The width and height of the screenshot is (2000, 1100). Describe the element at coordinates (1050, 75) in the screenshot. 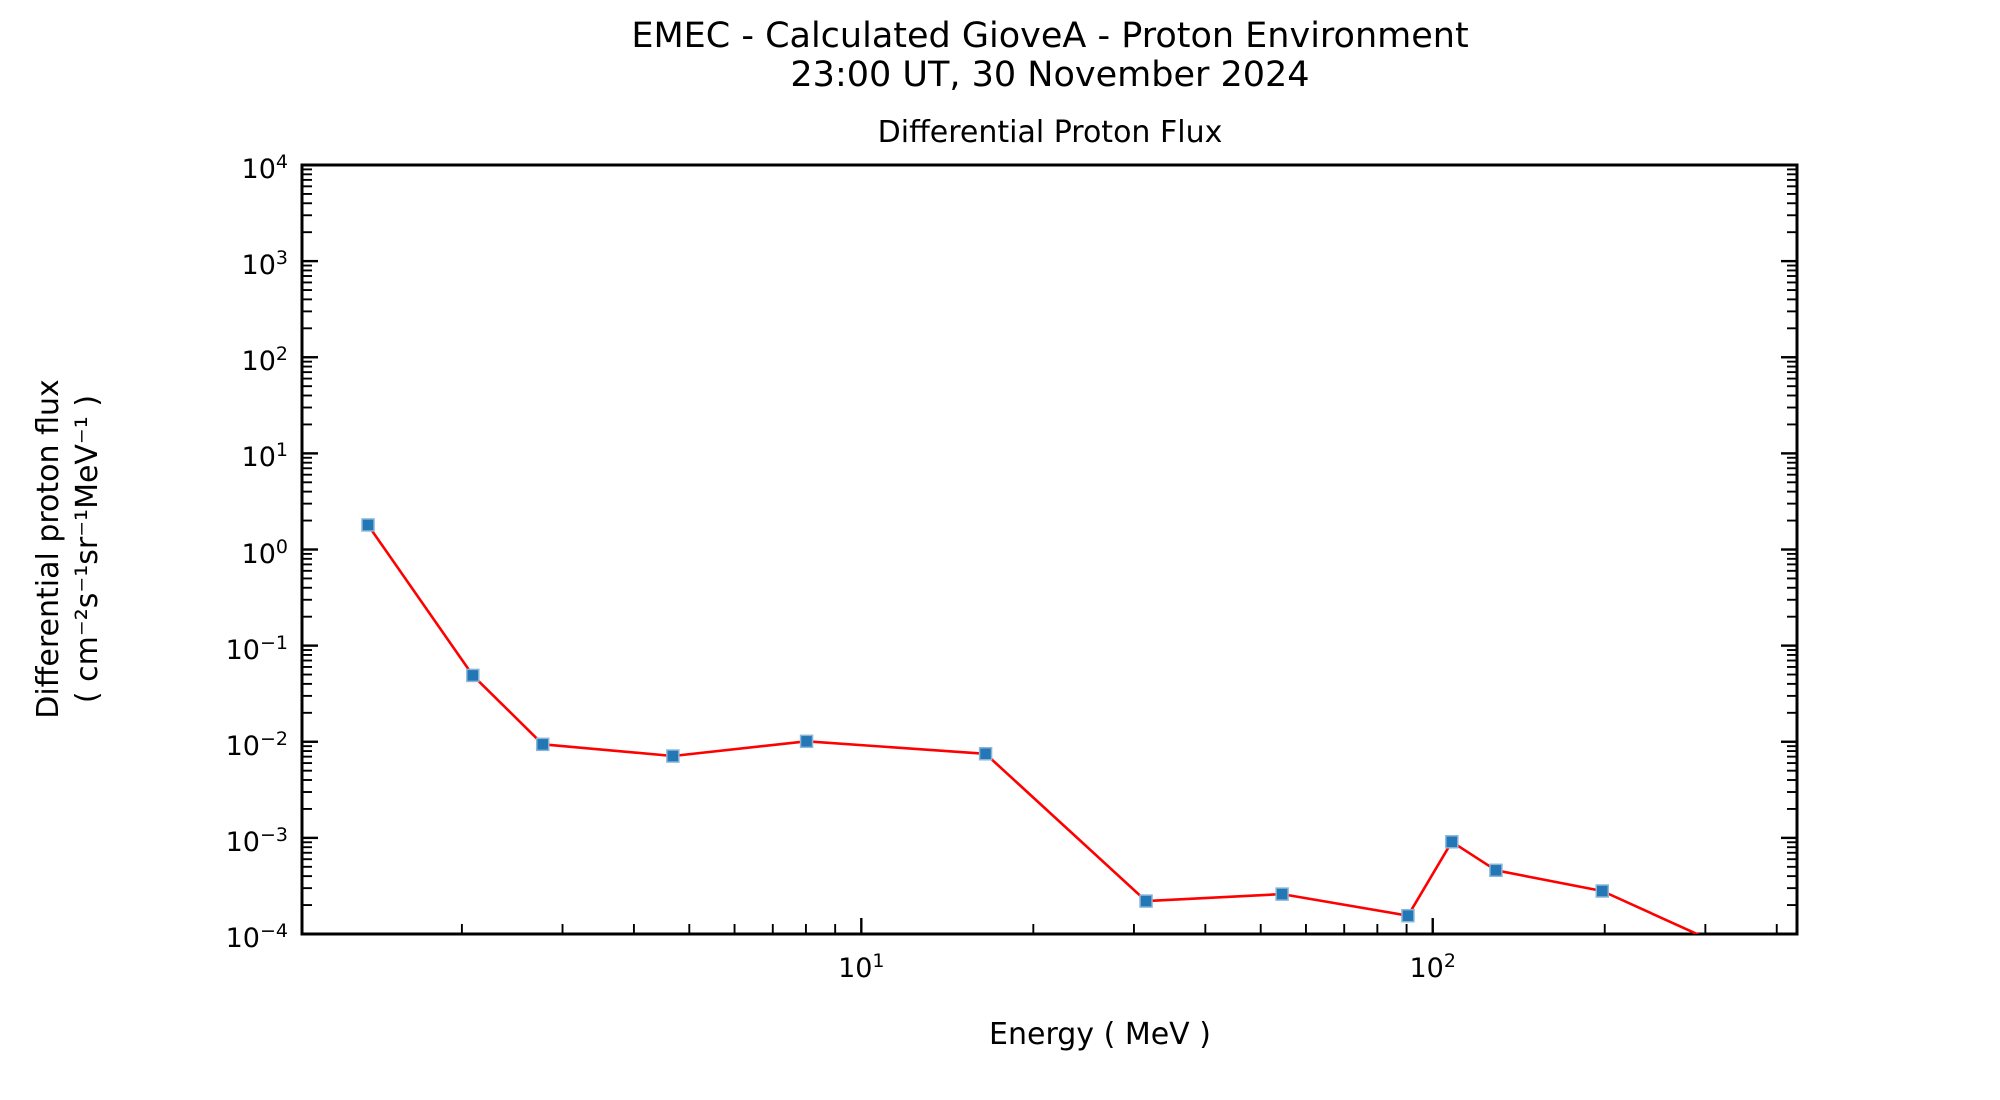

I see `figure-subtitle: 23:00 UT, 30 November 2024` at that location.